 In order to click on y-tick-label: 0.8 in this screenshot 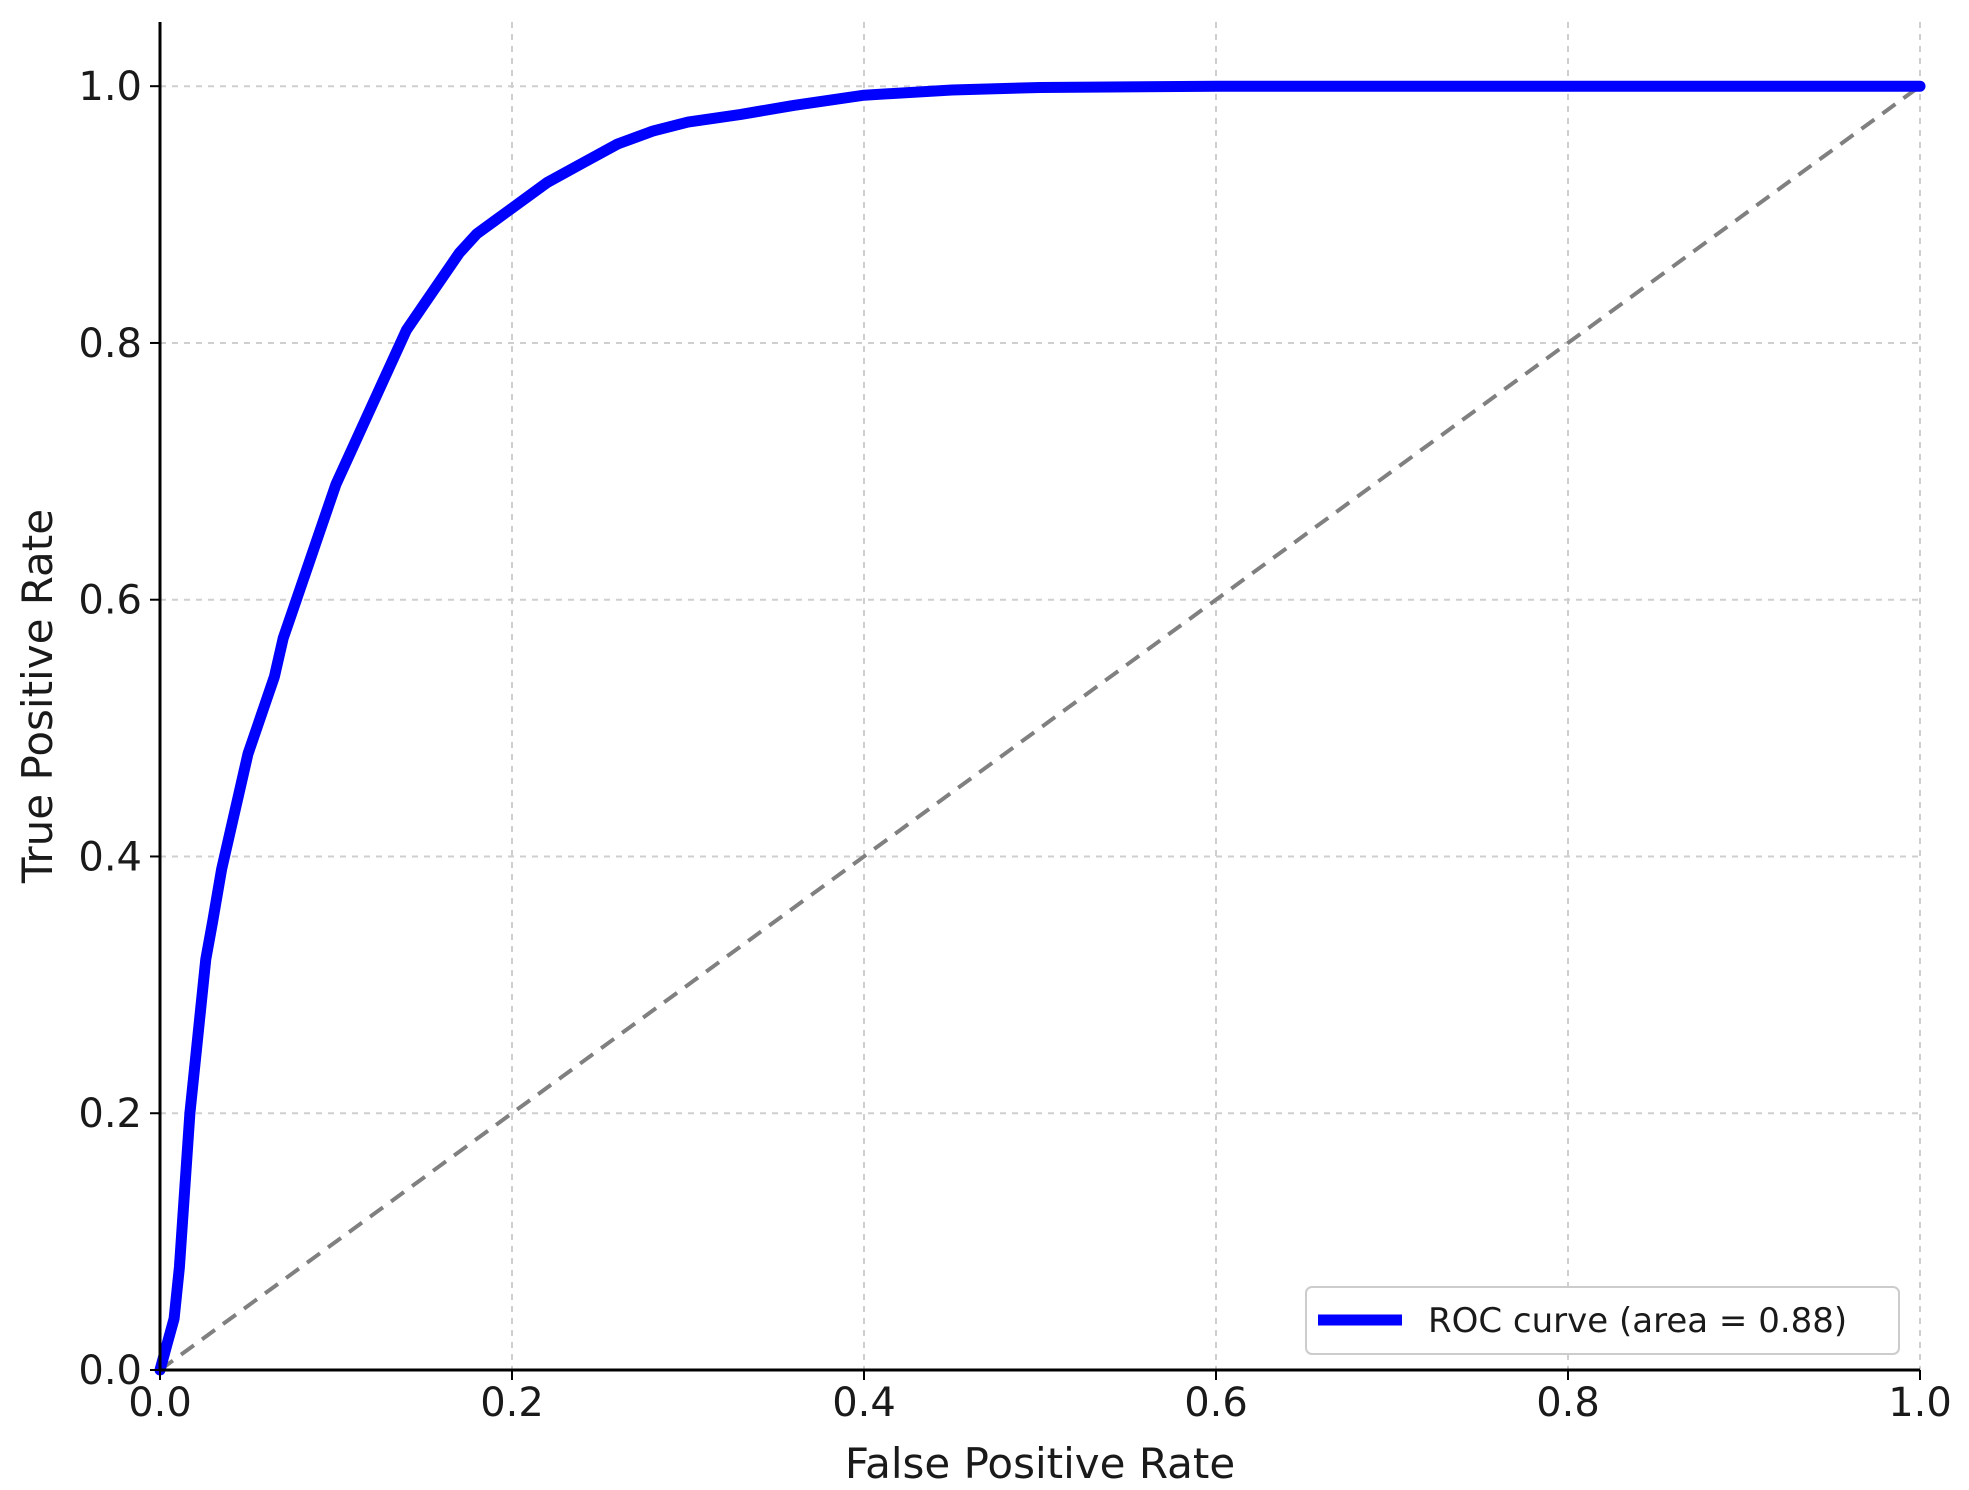, I will do `click(110, 344)`.